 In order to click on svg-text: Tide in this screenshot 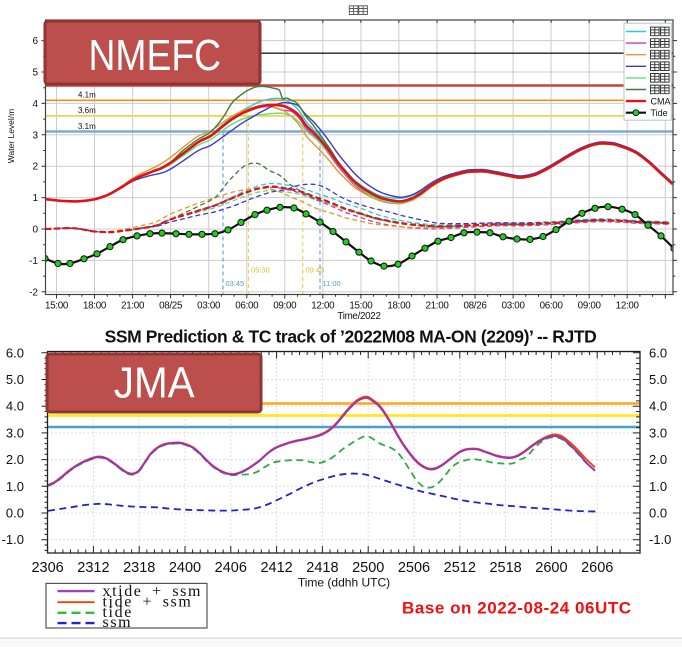, I will do `click(659, 113)`.